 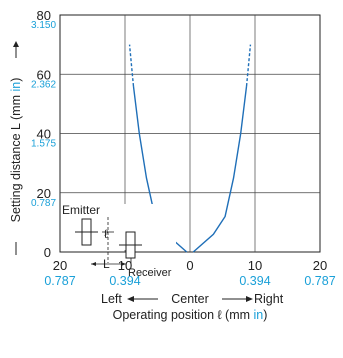 What do you see at coordinates (106, 234) in the screenshot?
I see `inset-l-label: ℓ` at bounding box center [106, 234].